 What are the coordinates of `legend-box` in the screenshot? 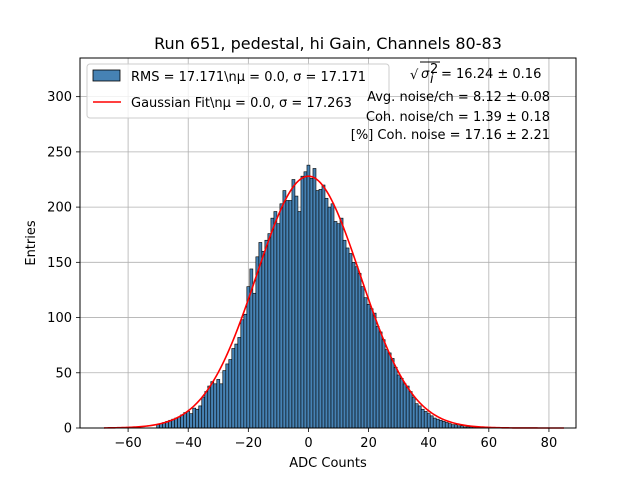 It's located at (238, 91).